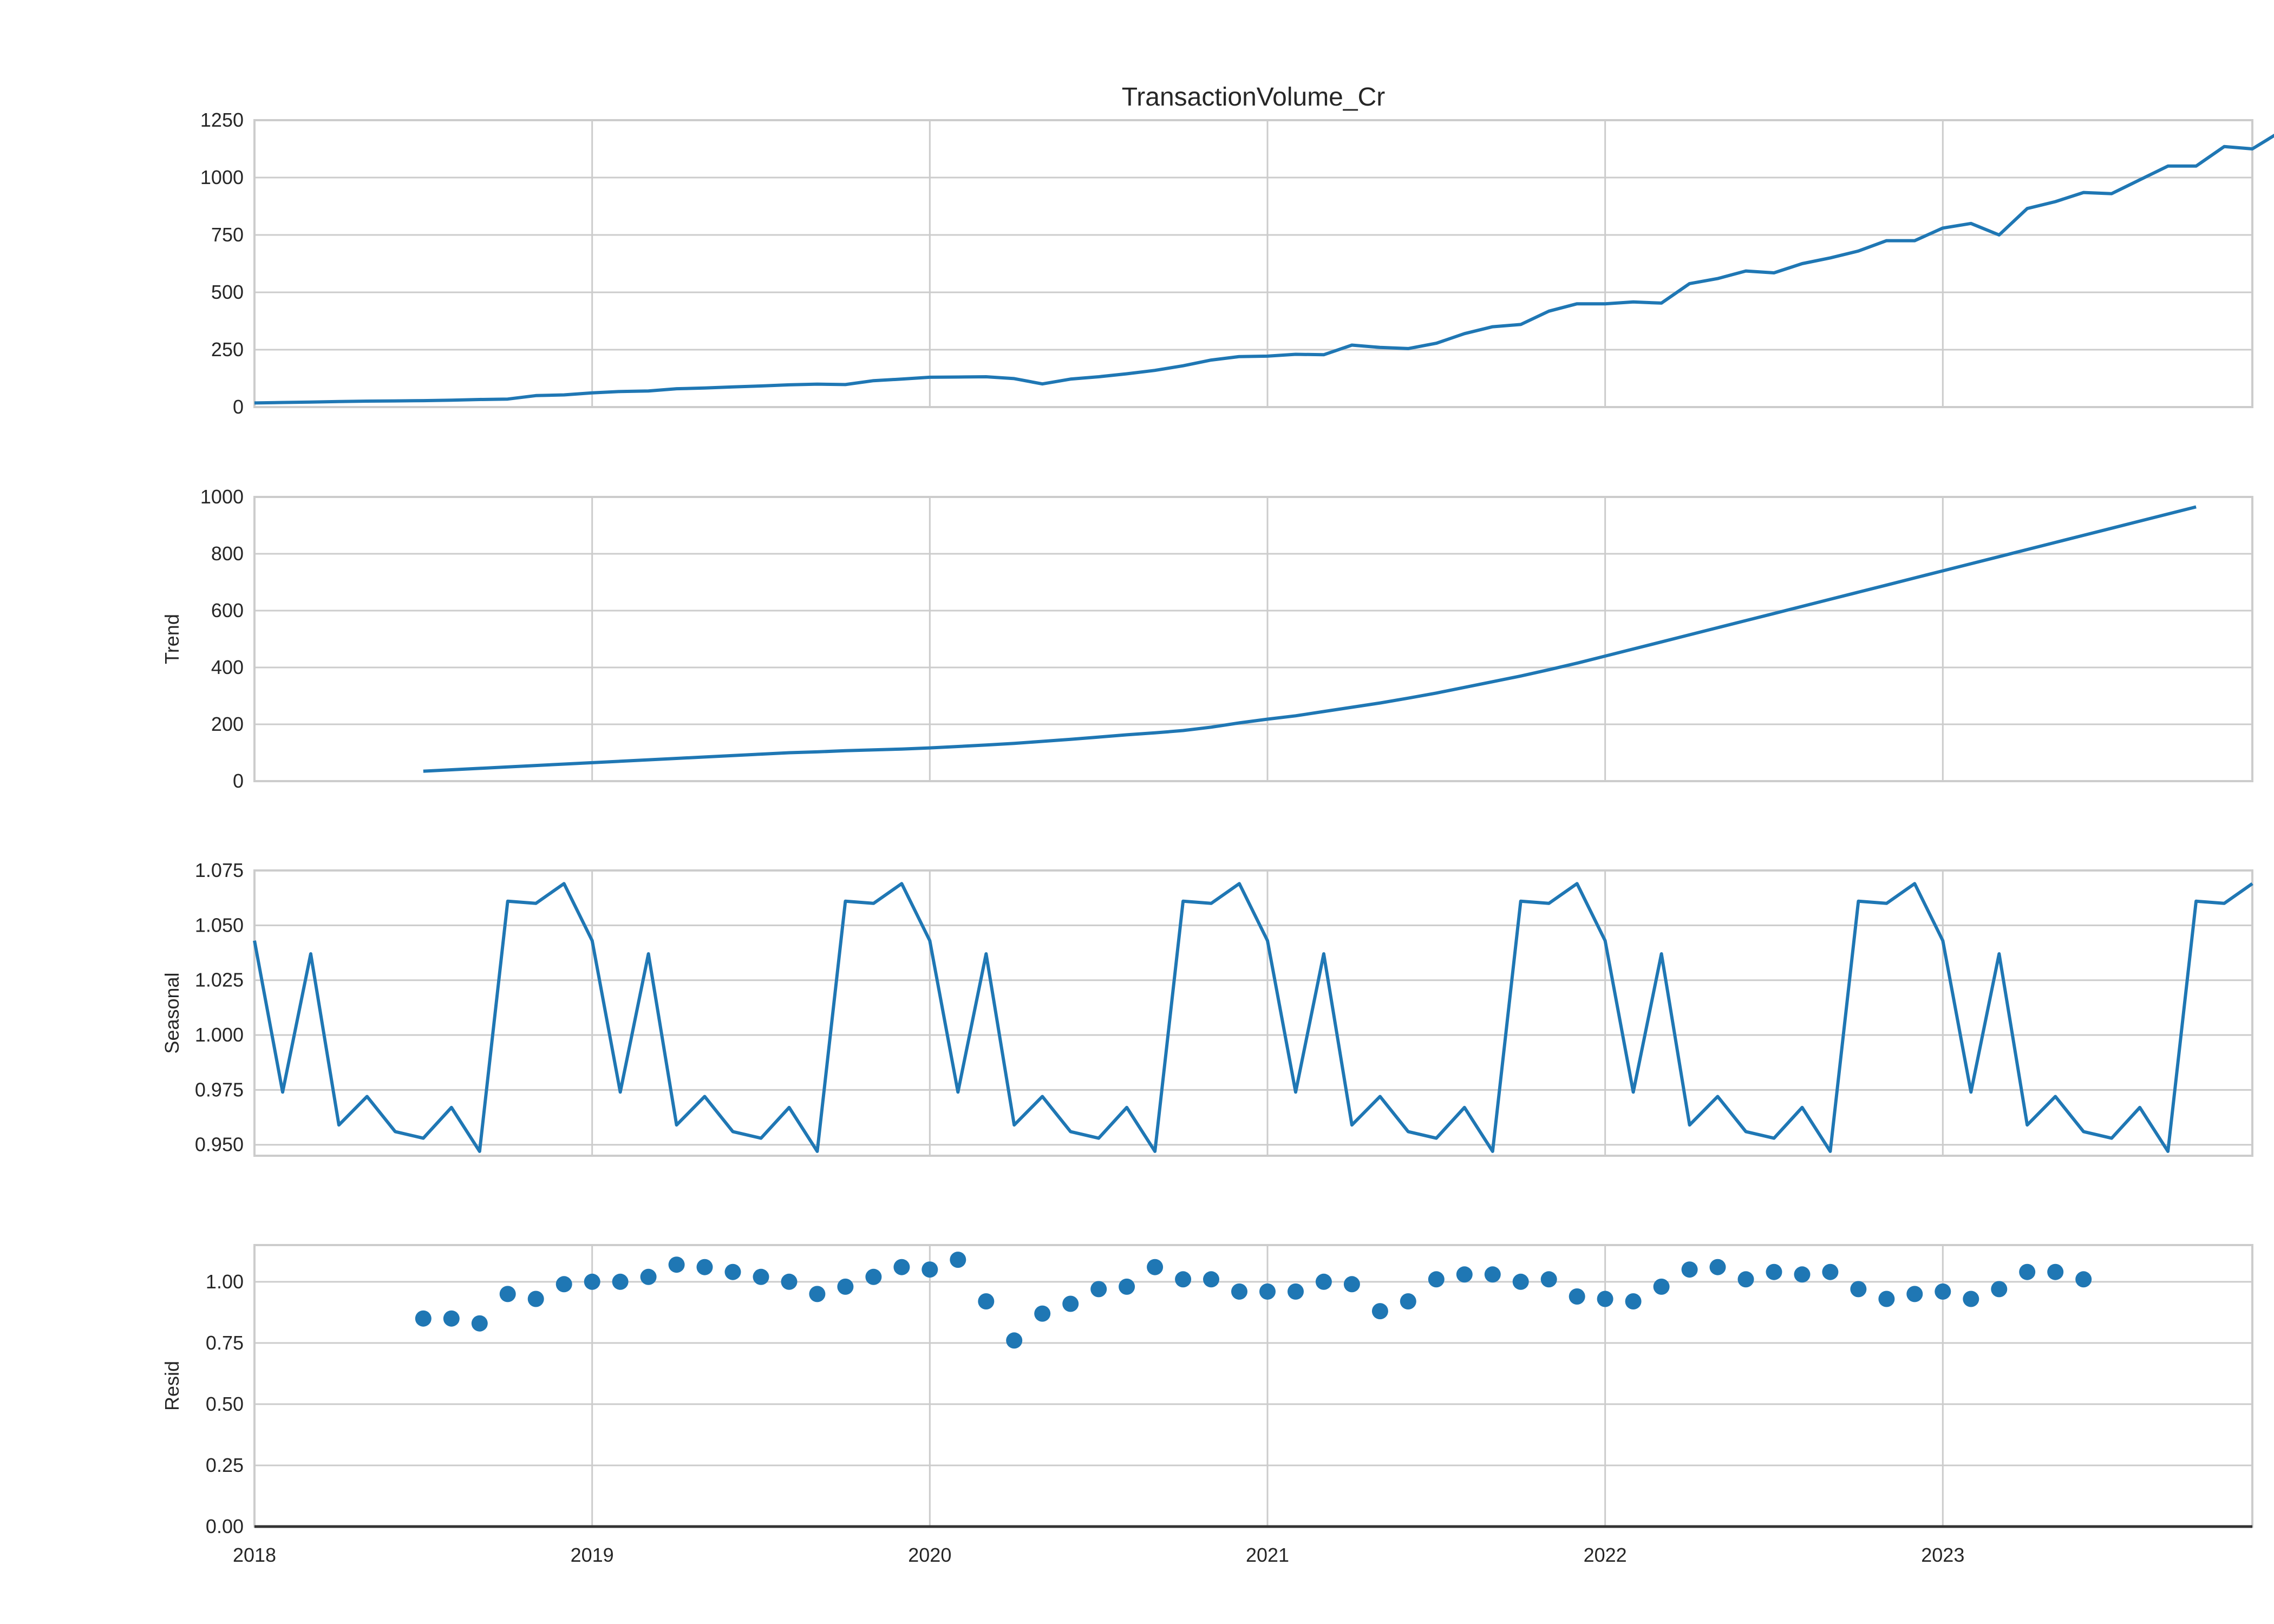 This screenshot has height=1624, width=2274. I want to click on x-tick-label: 2021, so click(1268, 1555).